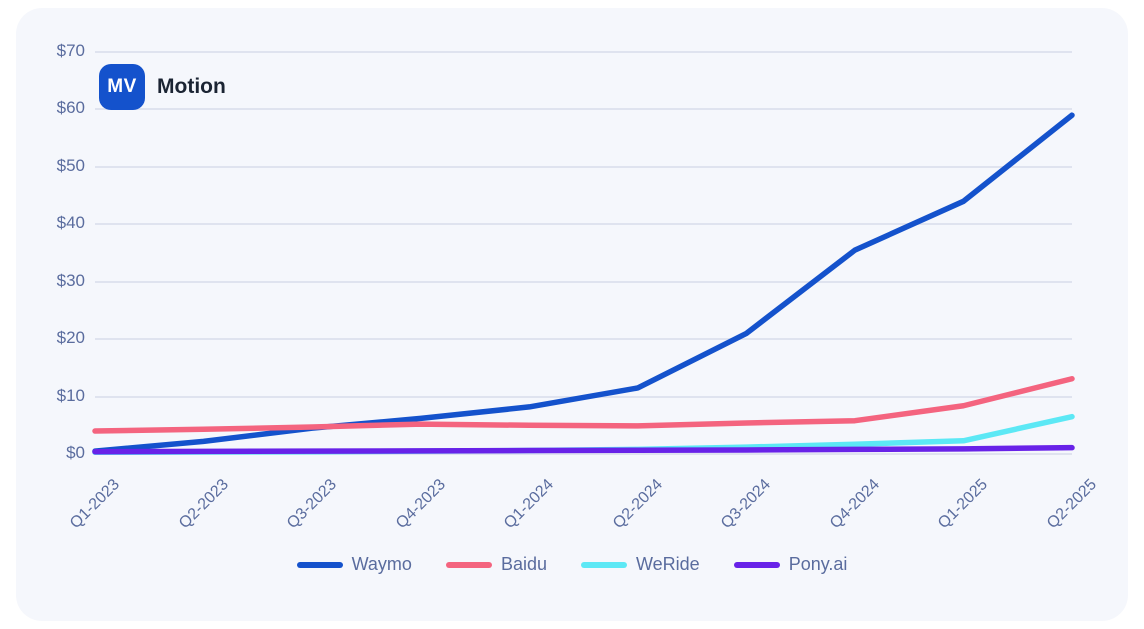  Describe the element at coordinates (191, 86) in the screenshot. I see `brand-name: Motion` at that location.